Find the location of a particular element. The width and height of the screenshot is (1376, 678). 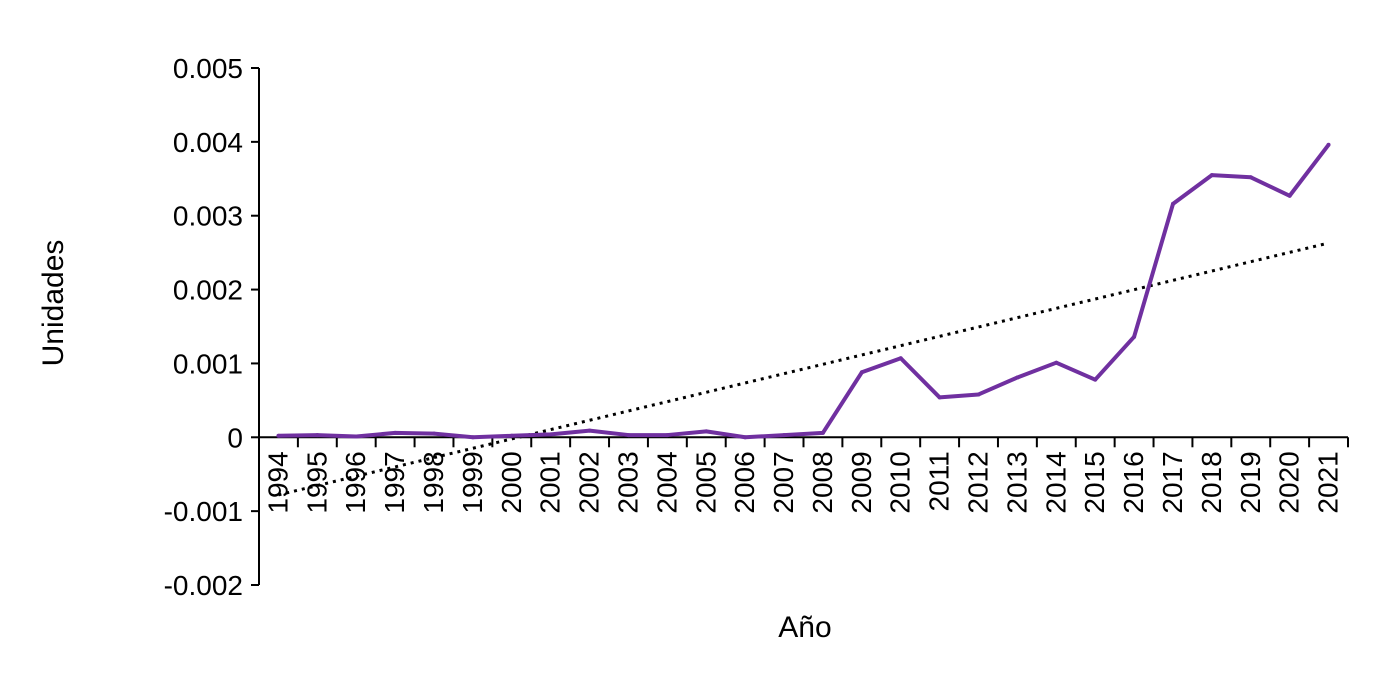

x-tick-label: 2004 is located at coordinates (666, 482).